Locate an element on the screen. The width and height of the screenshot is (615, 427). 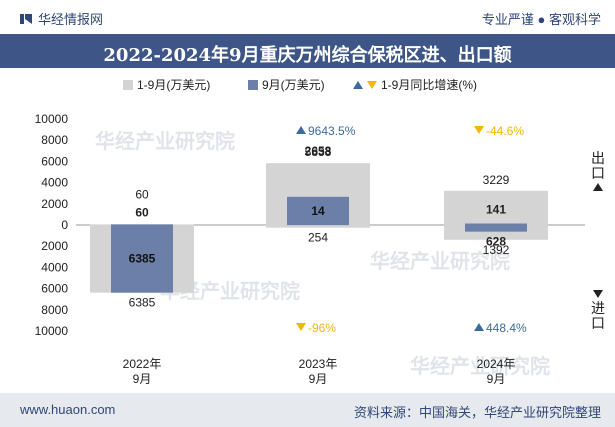
watermark-text-4: 华经产业研究院 is located at coordinates (480, 366).